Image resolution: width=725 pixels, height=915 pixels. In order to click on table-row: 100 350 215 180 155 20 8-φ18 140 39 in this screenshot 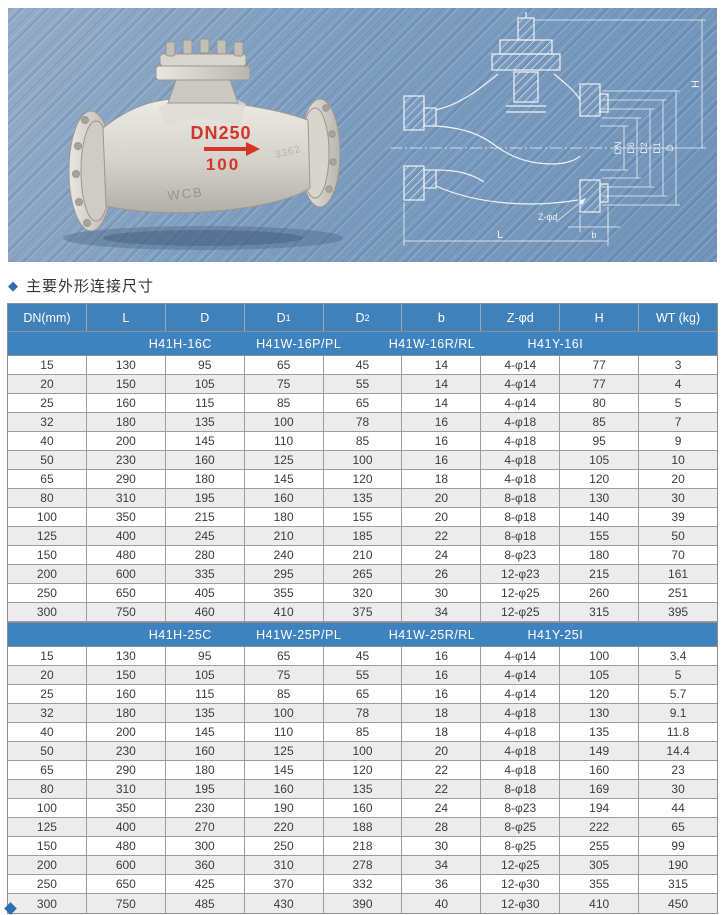, I will do `click(363, 517)`.